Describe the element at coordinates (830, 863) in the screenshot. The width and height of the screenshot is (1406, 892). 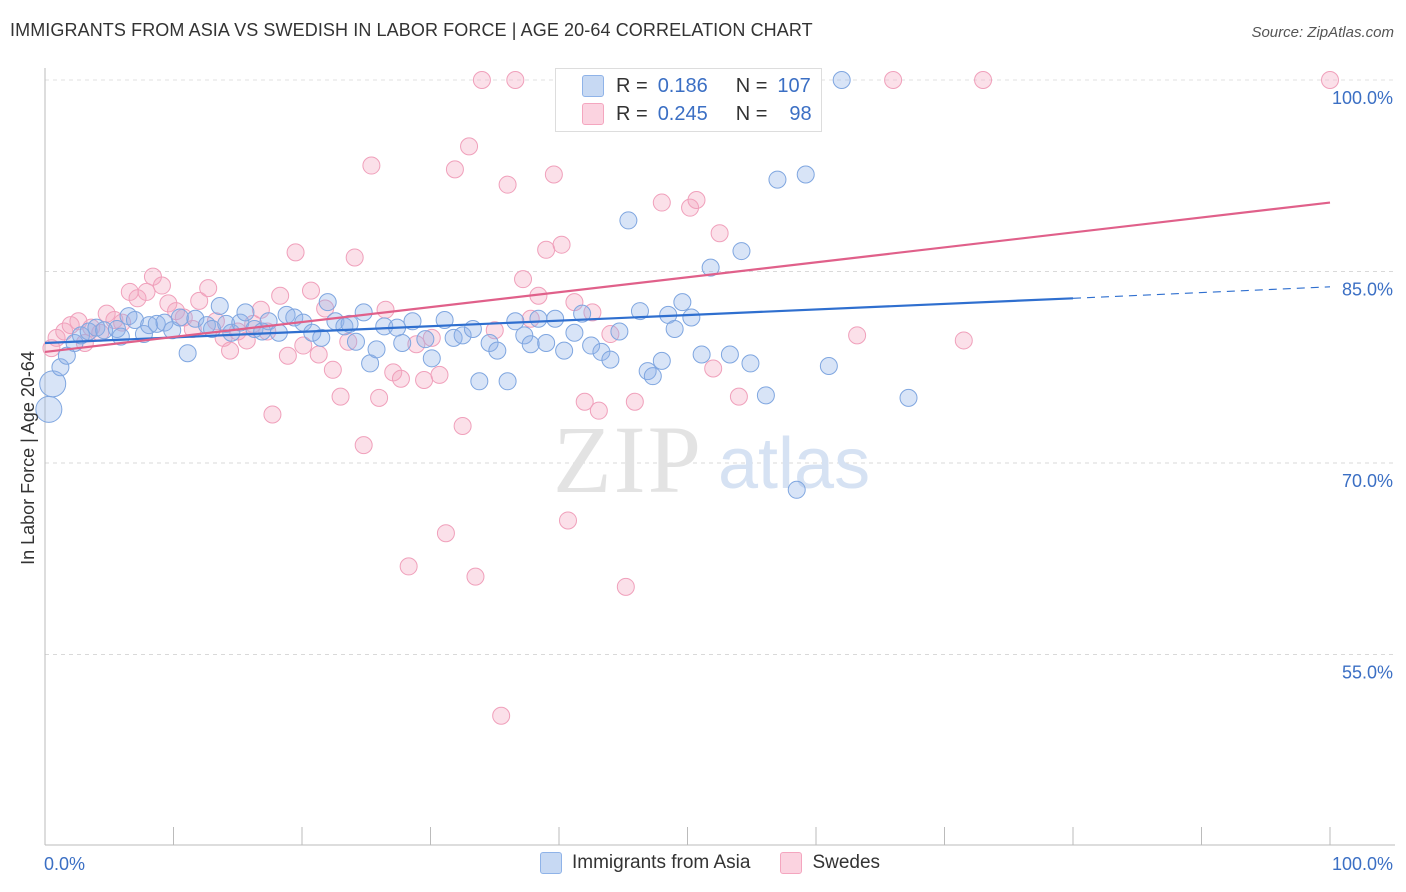
I see `legend-item-swedes: Swedes` at that location.